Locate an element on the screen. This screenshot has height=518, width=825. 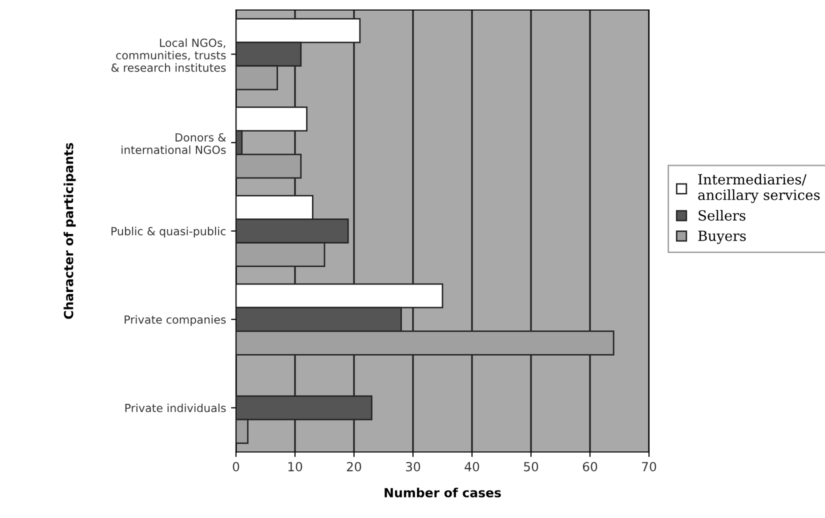
x-tick-label: 20 is located at coordinates (354, 467).